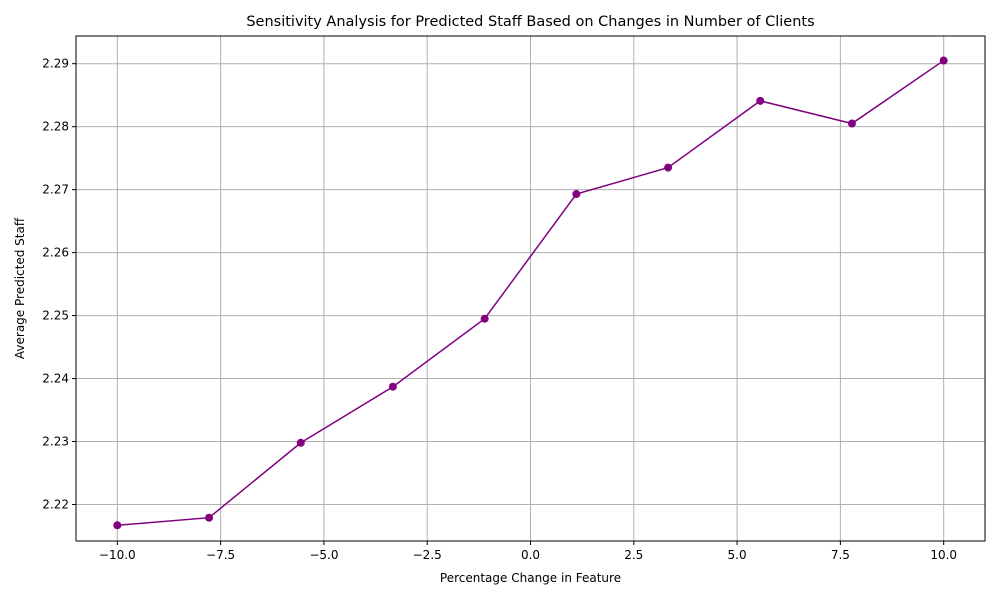 This screenshot has width=1000, height=600. Describe the element at coordinates (55, 64) in the screenshot. I see `y-tick-label: 2.29` at that location.